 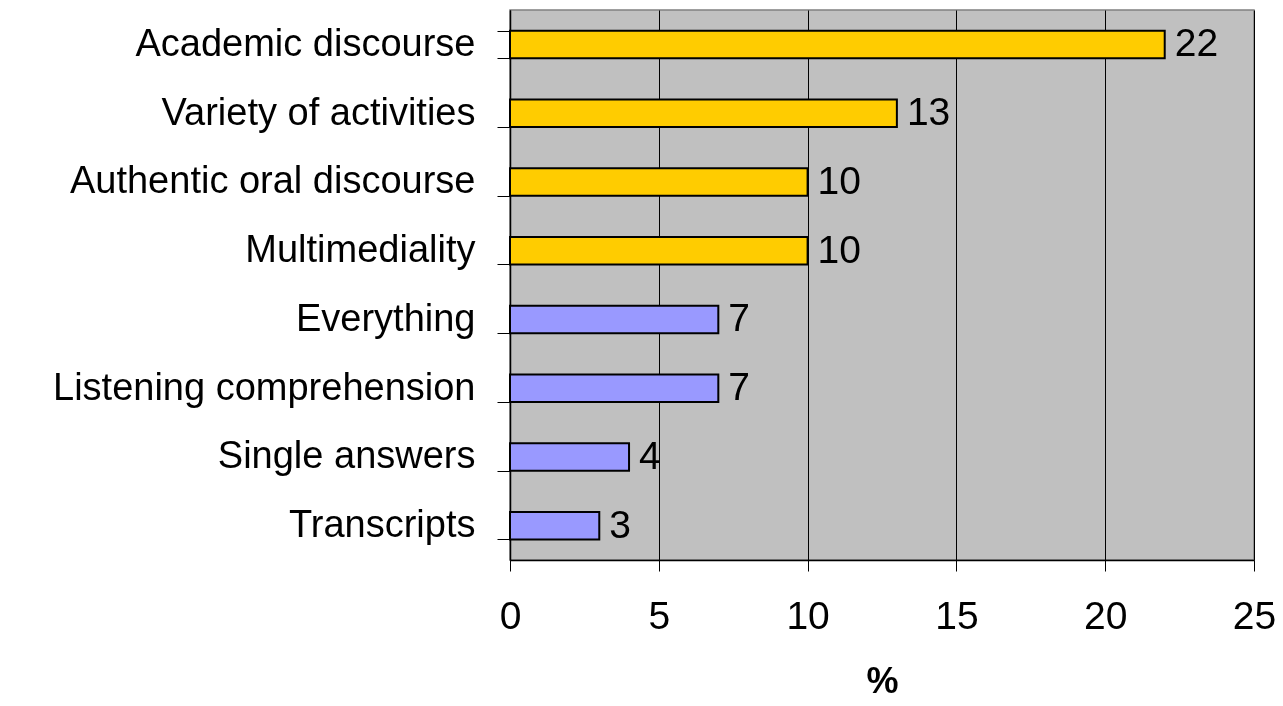 I want to click on data-label: 13, so click(x=928, y=112).